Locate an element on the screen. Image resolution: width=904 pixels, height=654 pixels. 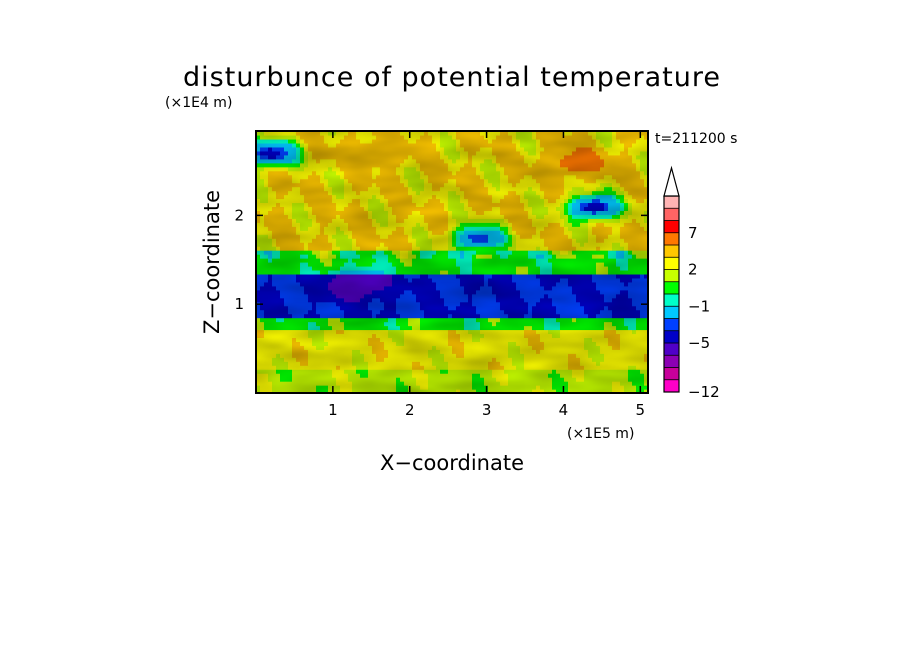
time-label: t=211200 s is located at coordinates (696, 139).